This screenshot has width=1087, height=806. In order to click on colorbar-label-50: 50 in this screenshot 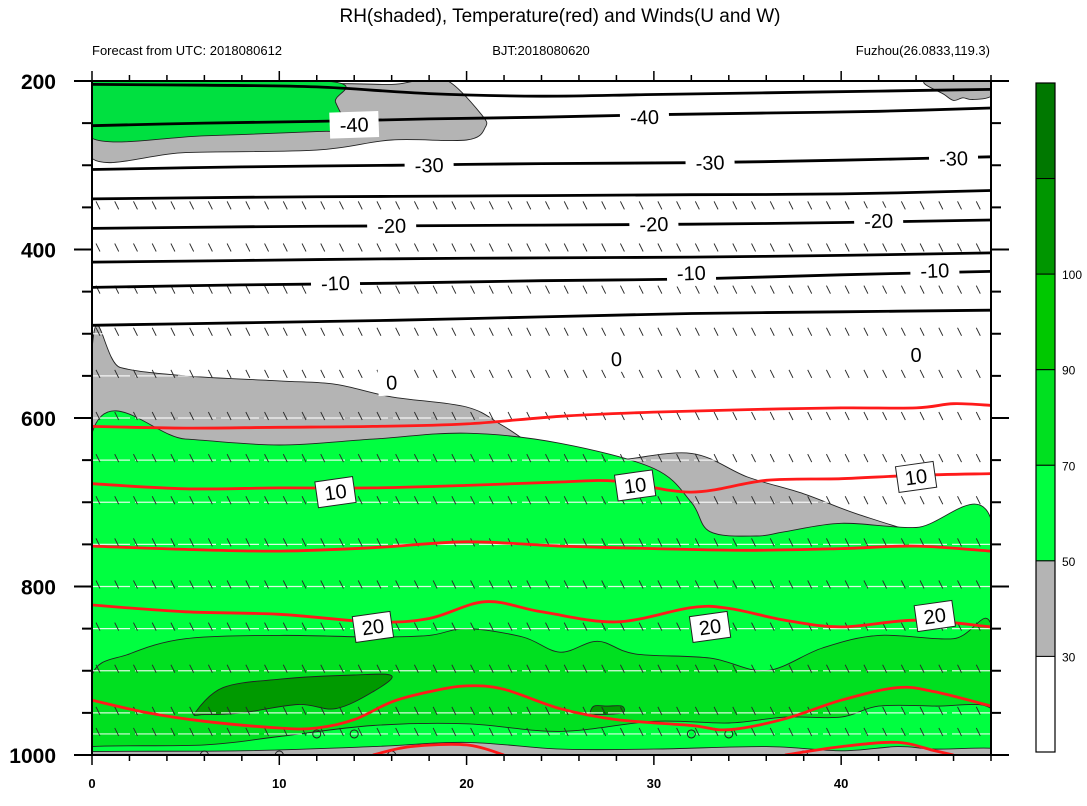, I will do `click(1069, 562)`.